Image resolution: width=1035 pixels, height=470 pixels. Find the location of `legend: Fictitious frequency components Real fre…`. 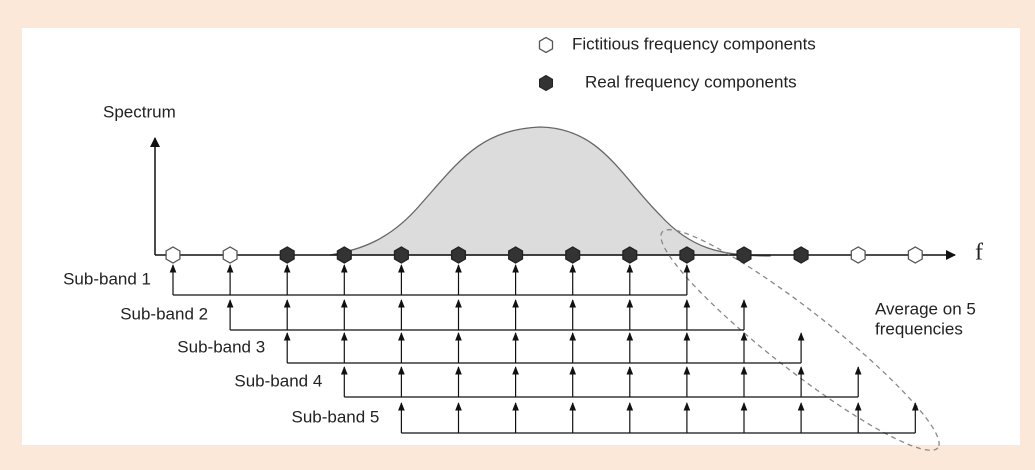

legend: Fictitious frequency components Real fre… is located at coordinates (694, 62).